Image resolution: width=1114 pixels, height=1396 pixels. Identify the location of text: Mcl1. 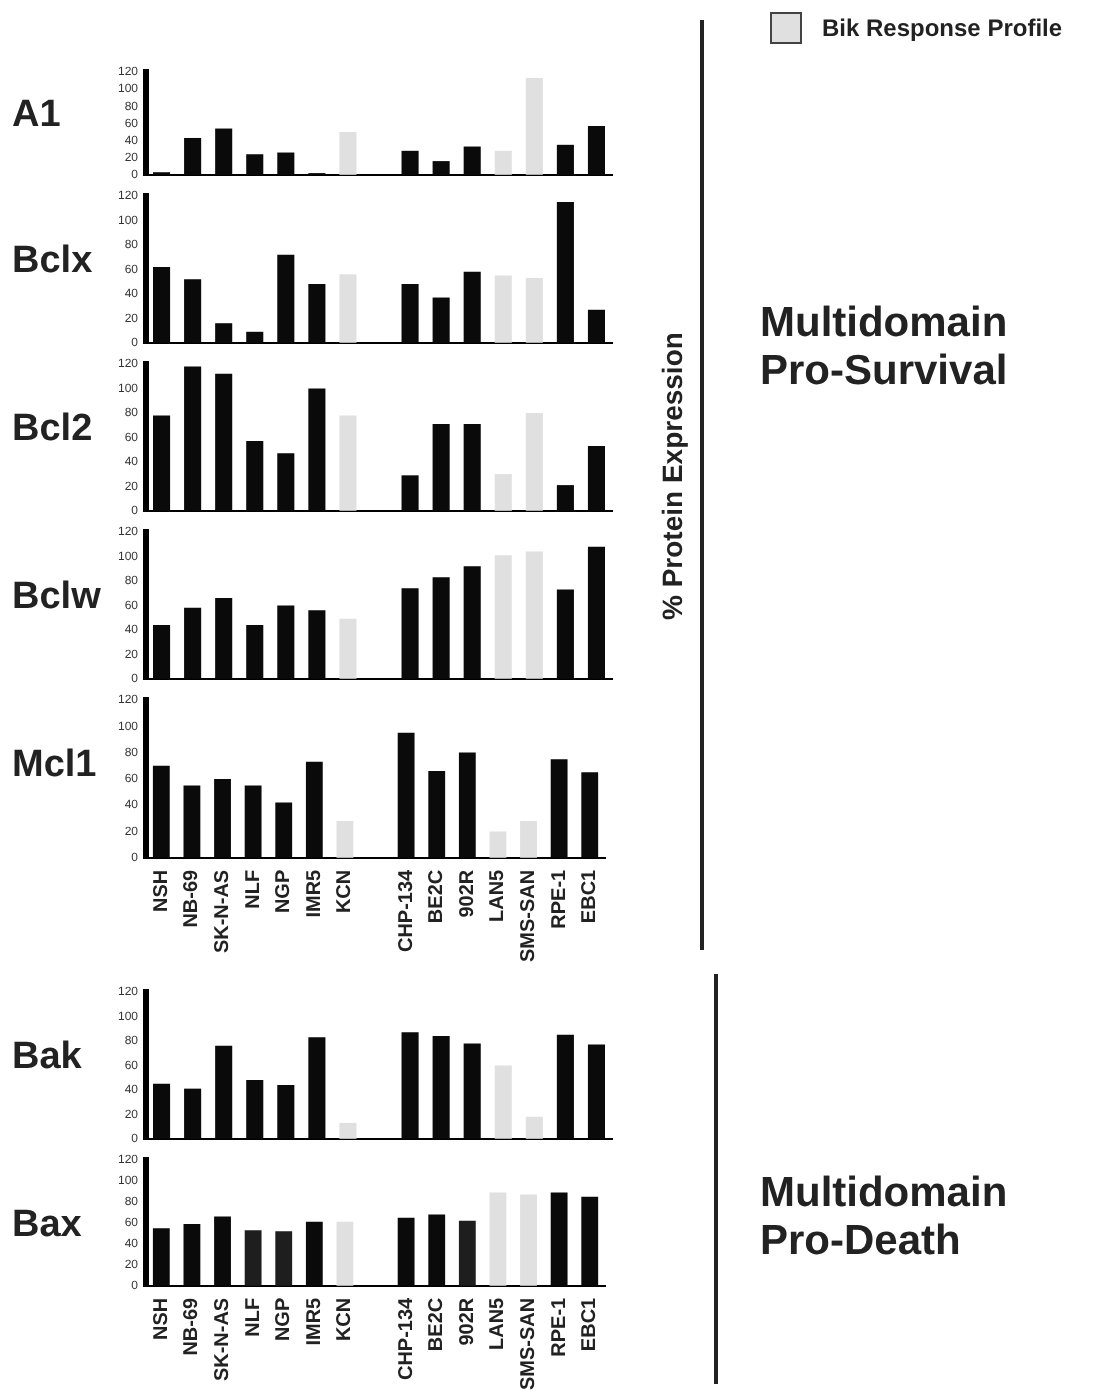
(54, 766).